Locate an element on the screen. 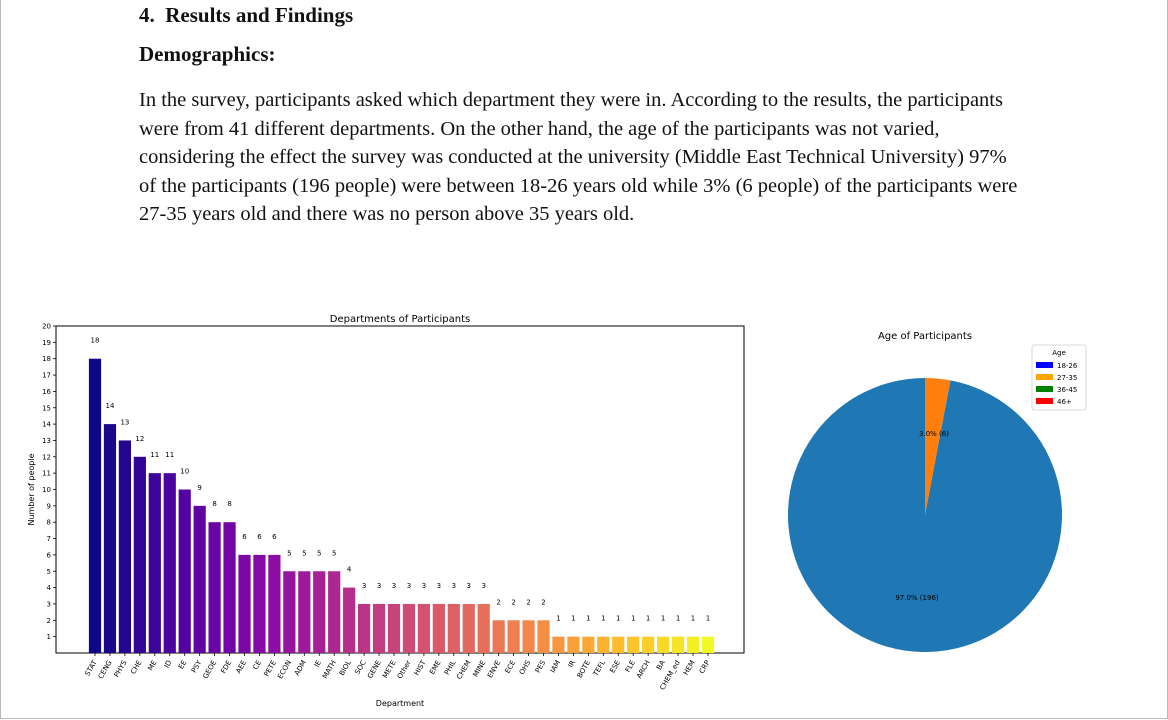  x-tick-label: ID is located at coordinates (168, 664).